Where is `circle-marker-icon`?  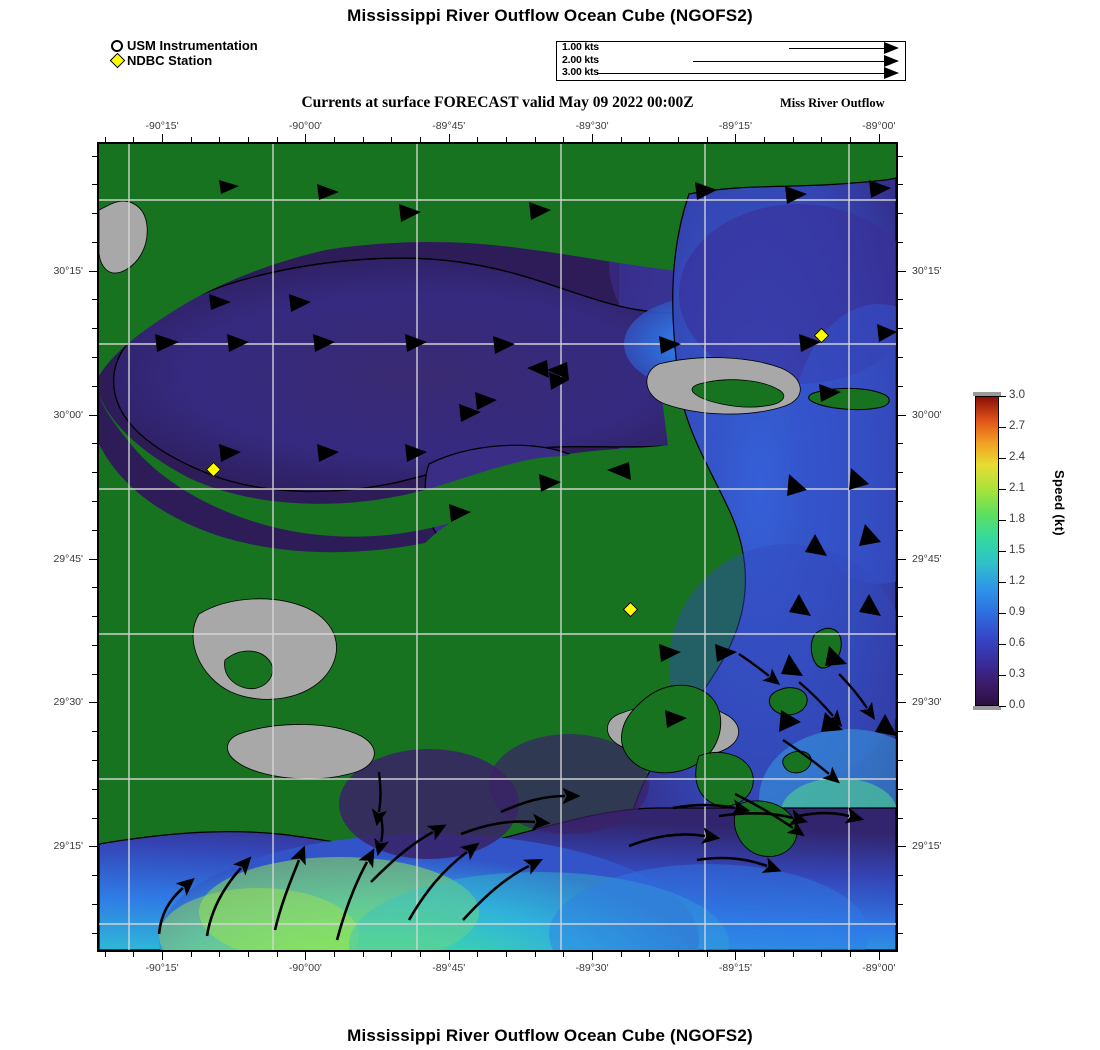
circle-marker-icon is located at coordinates (117, 46).